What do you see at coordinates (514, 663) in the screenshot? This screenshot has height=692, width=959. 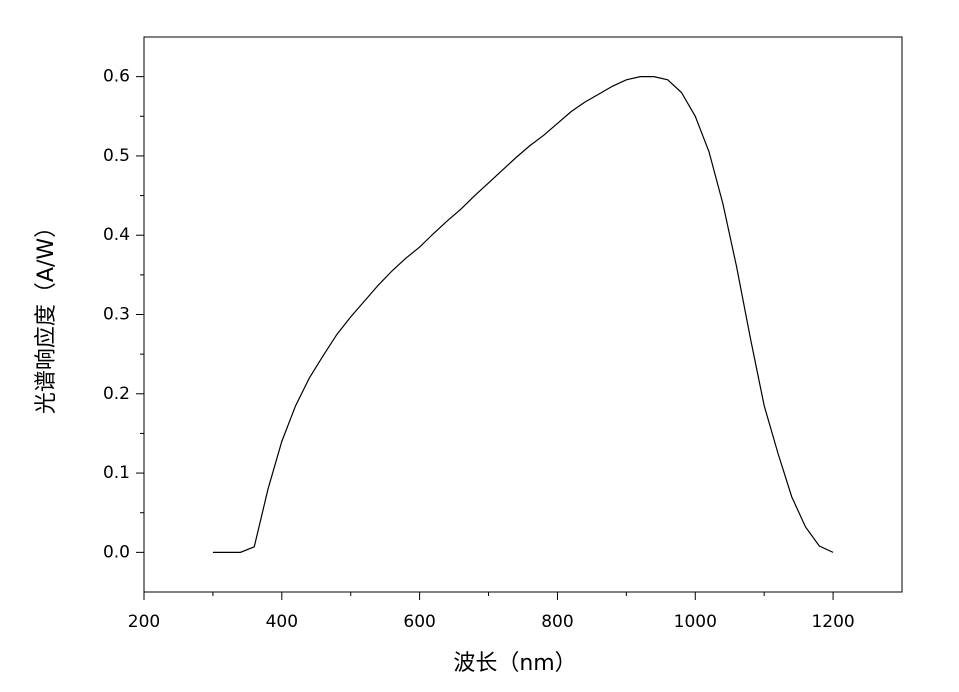 I see `x-axis-label: 波长（nm）` at bounding box center [514, 663].